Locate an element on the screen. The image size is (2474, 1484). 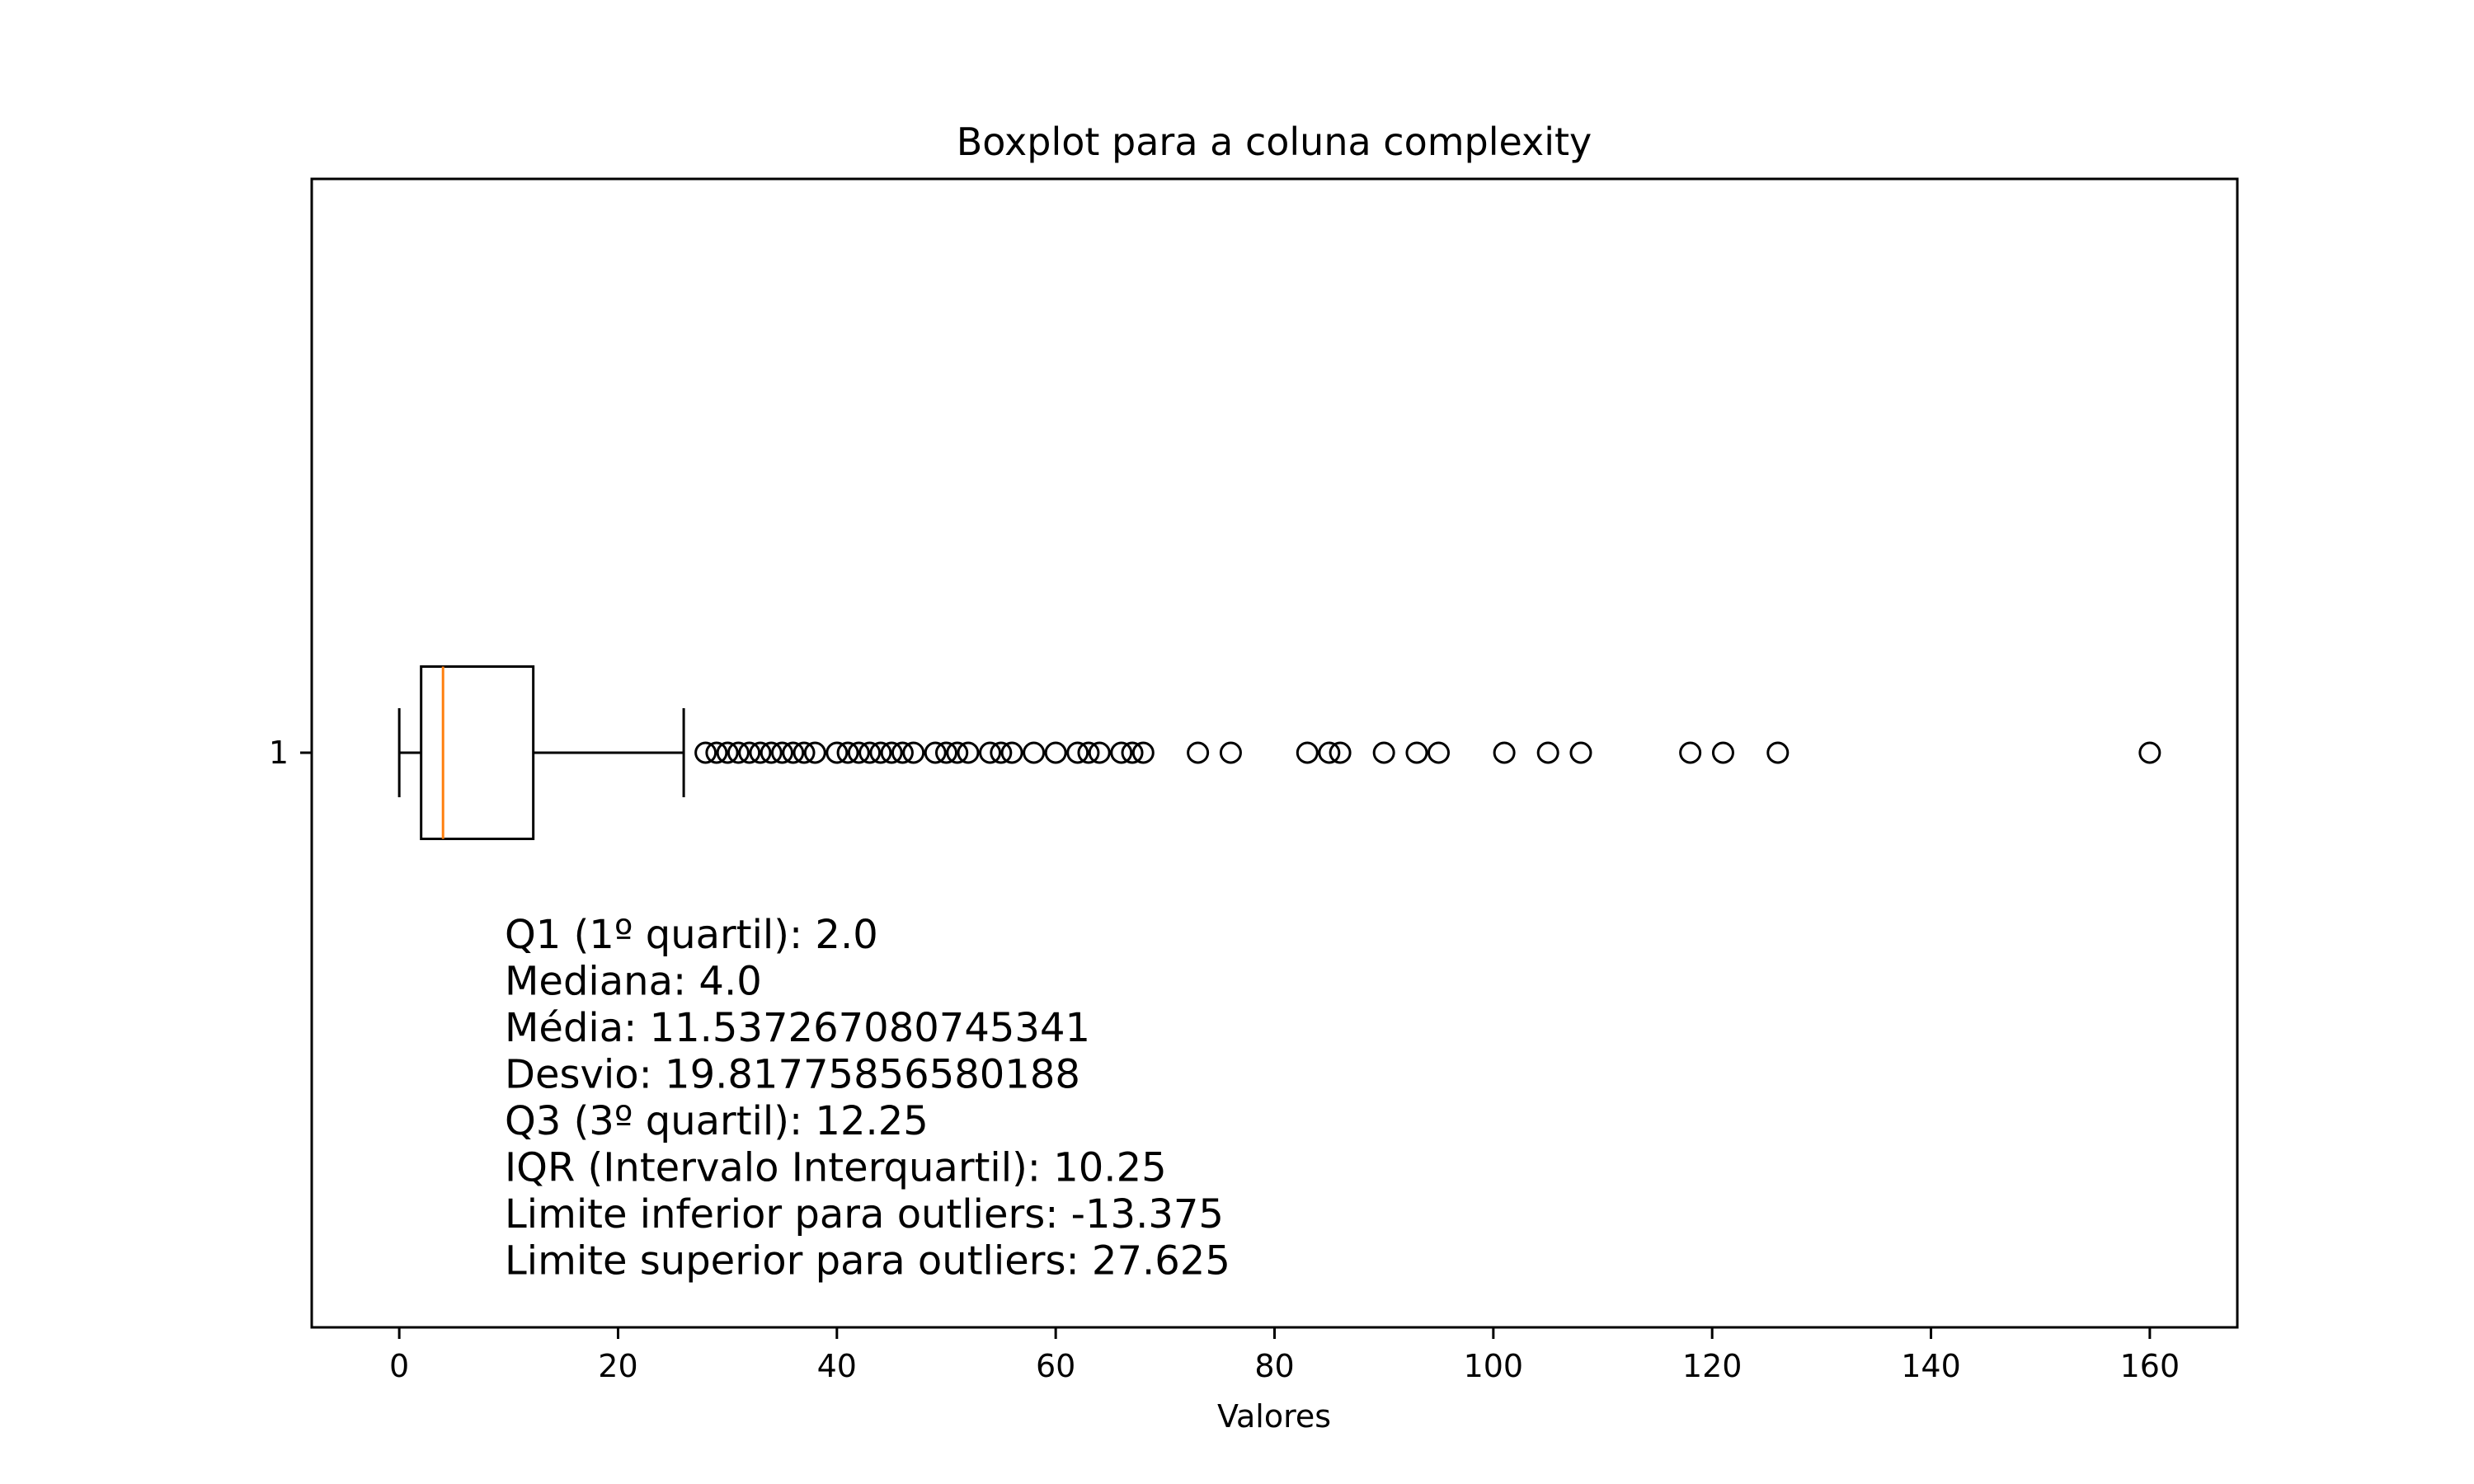
stat-line: Limite inferior para outliers: -13.375 is located at coordinates (864, 1214).